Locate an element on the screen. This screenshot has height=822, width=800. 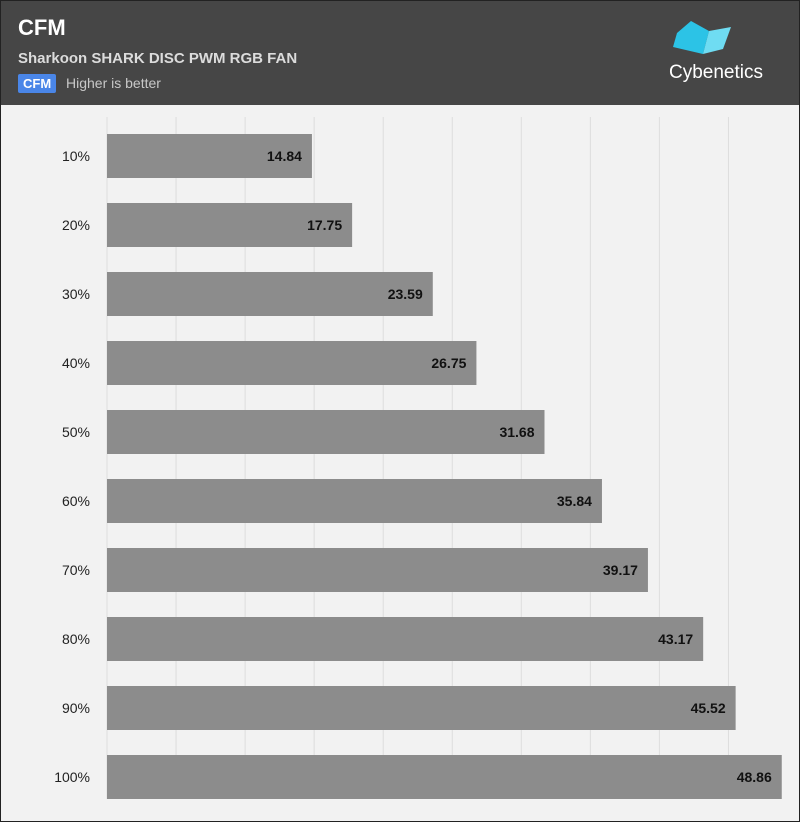
bar-value-label: 23.59 is located at coordinates (405, 294).